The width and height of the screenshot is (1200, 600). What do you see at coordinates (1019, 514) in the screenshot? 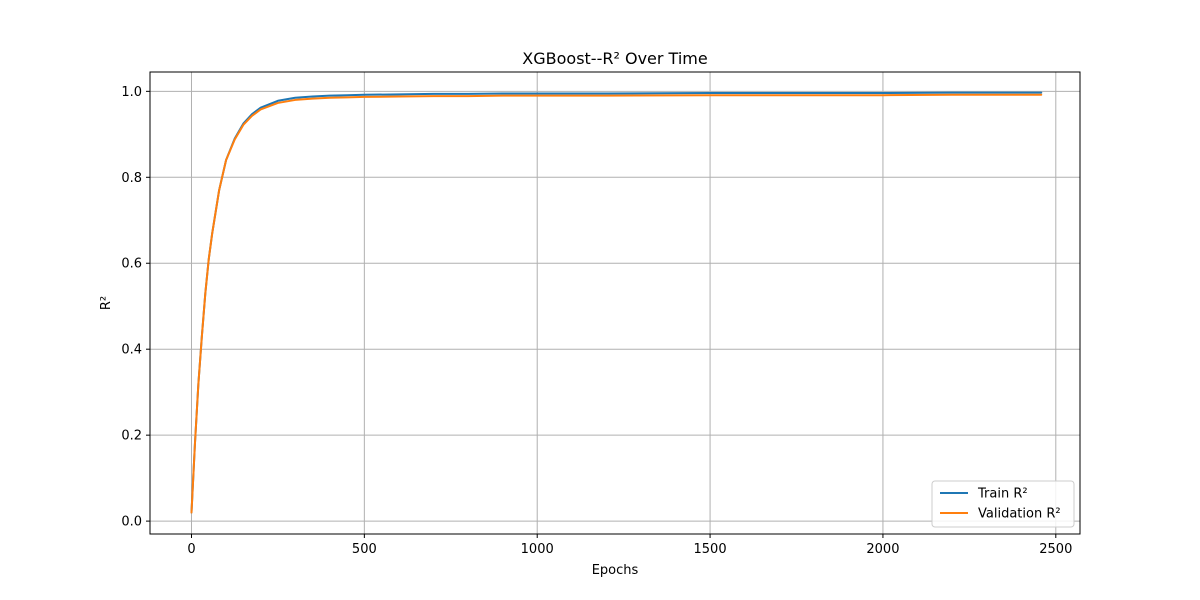
I see `legend-label: Validation R²` at bounding box center [1019, 514].